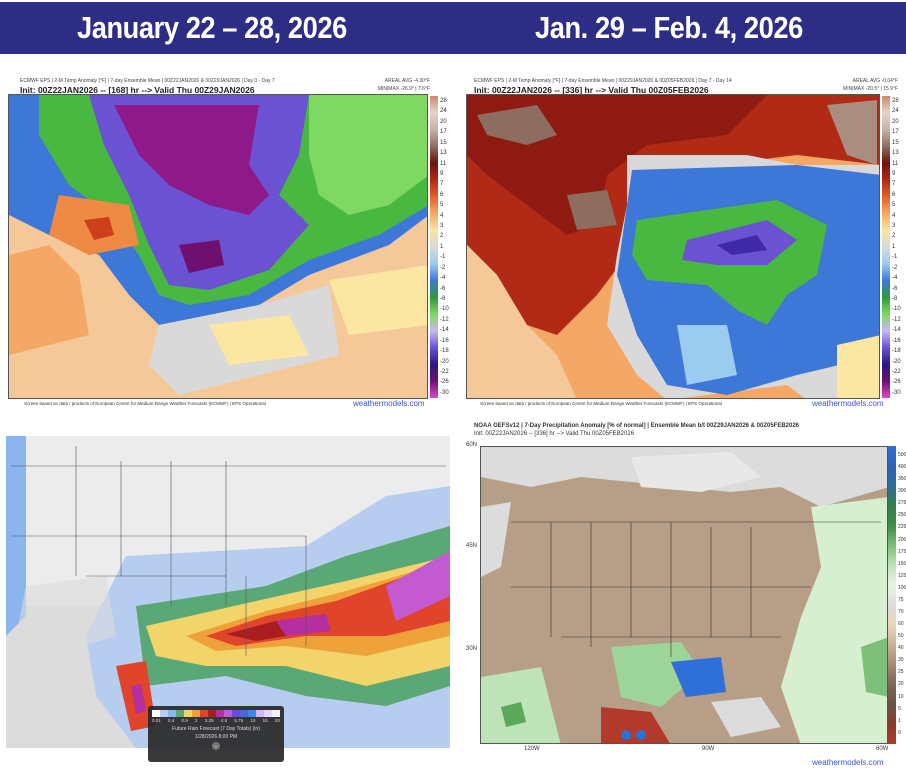 The height and width of the screenshot is (772, 906). I want to click on cb-label: 75, so click(901, 599).